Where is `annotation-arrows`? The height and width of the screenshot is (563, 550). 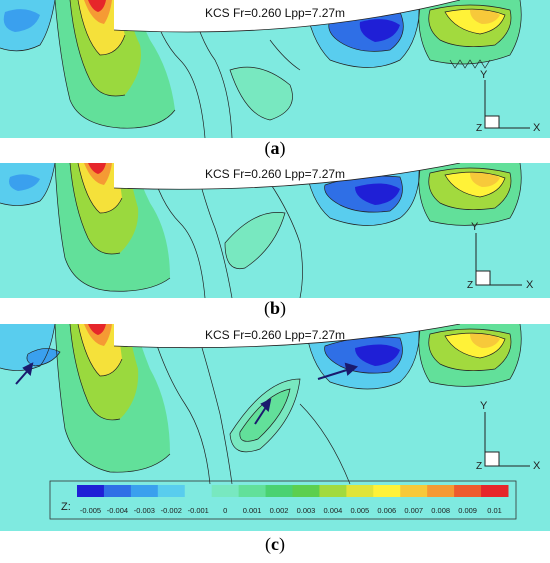 annotation-arrows is located at coordinates (187, 393).